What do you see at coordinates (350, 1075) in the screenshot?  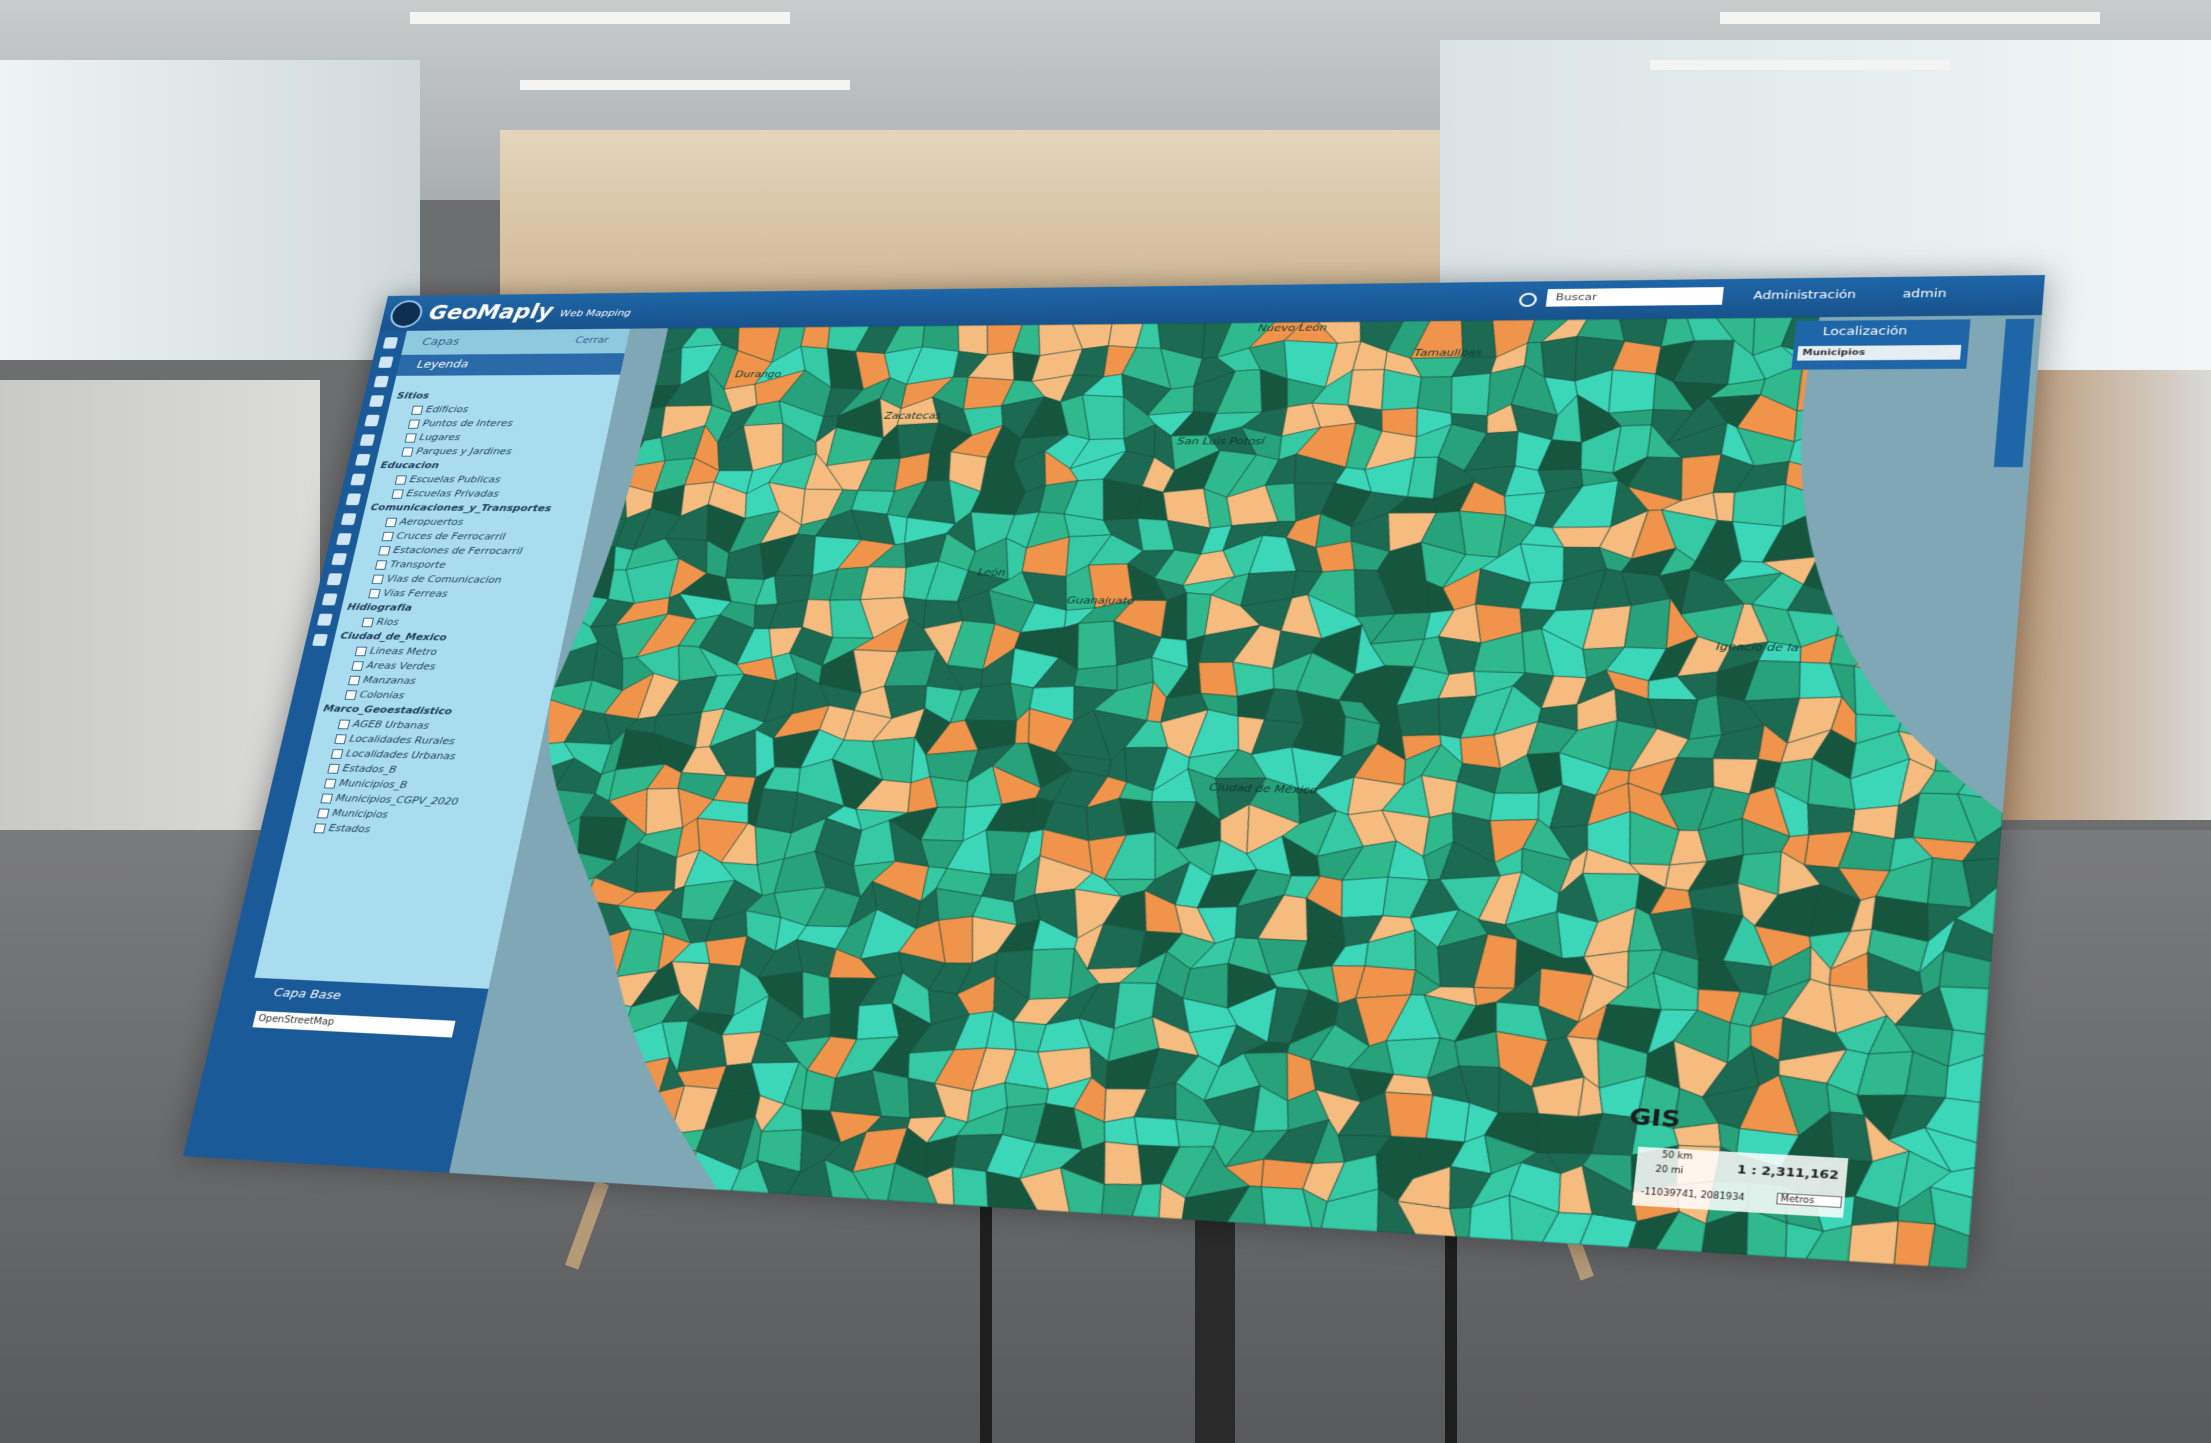 I see `base-panel: Capa Base OpenStreetMap` at bounding box center [350, 1075].